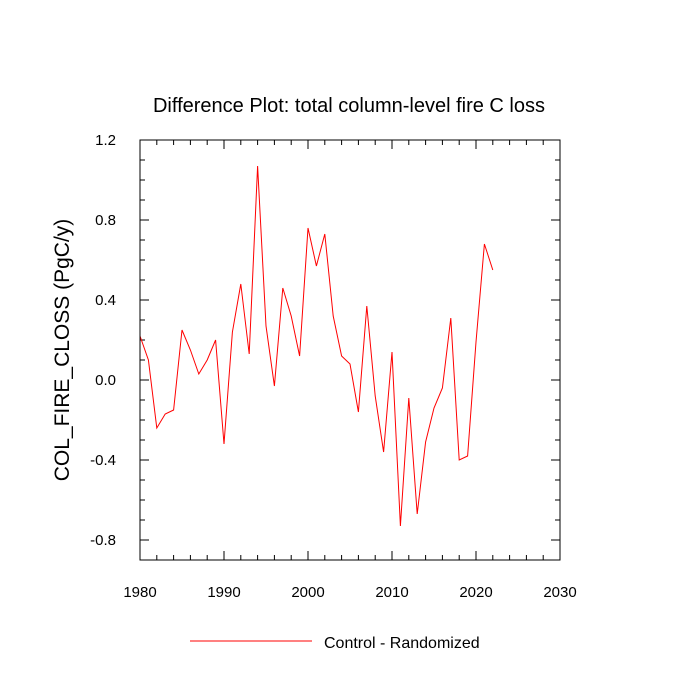 The image size is (700, 700). Describe the element at coordinates (475, 592) in the screenshot. I see `x-tick-label: 2020` at that location.